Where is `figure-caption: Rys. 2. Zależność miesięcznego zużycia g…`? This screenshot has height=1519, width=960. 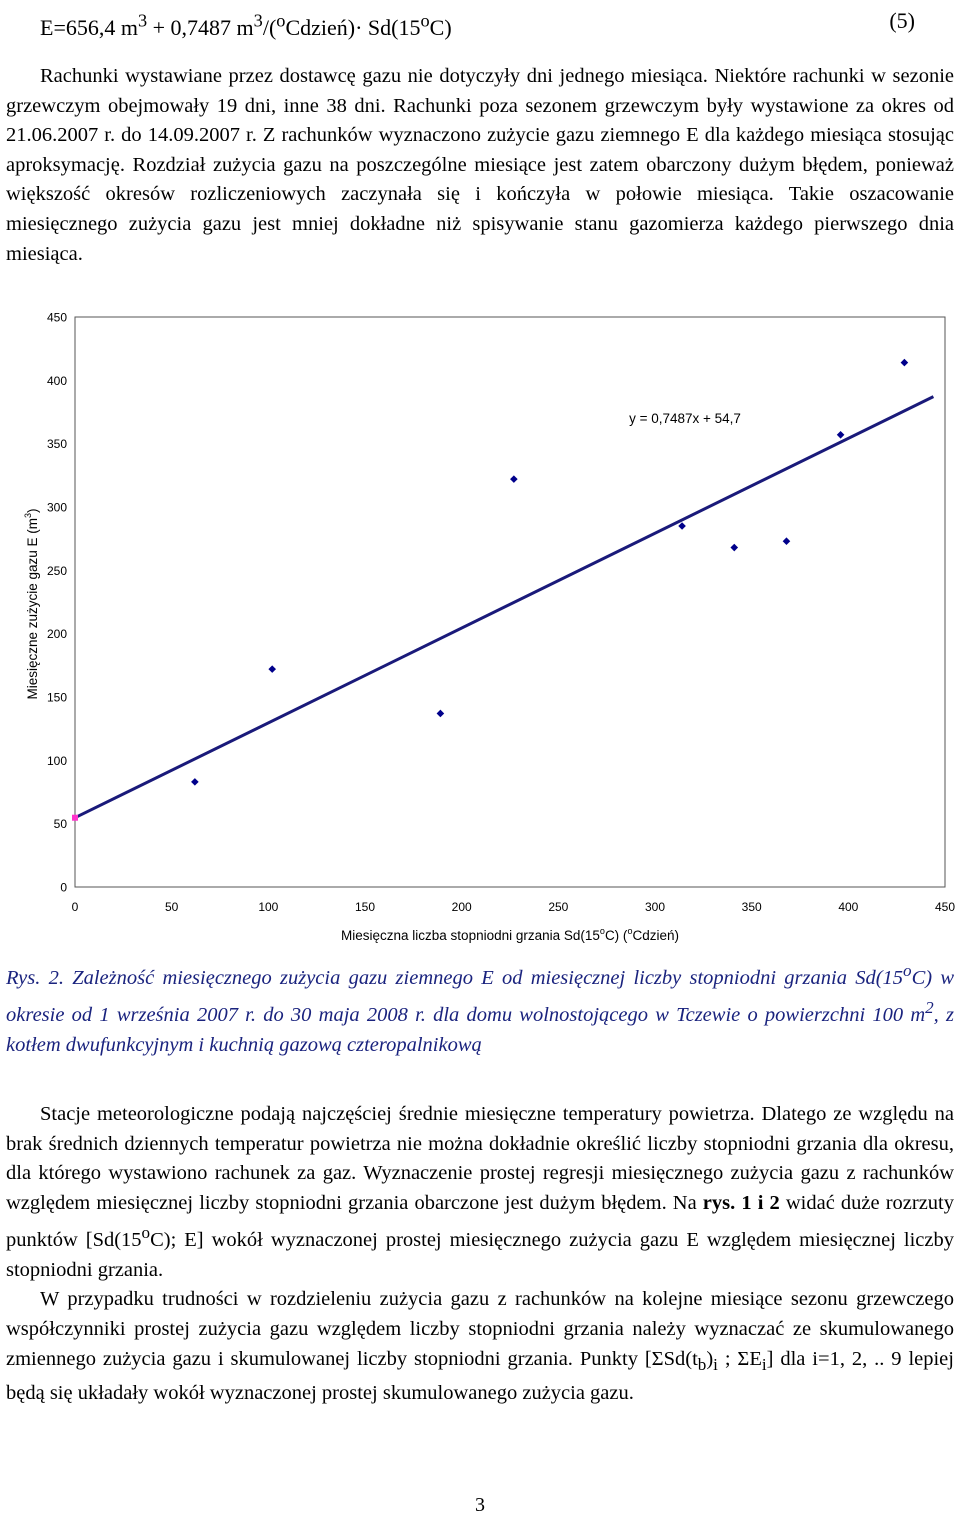
figure-caption: Rys. 2. Zależność miesięcznego zużycia g… is located at coordinates (480, 1008).